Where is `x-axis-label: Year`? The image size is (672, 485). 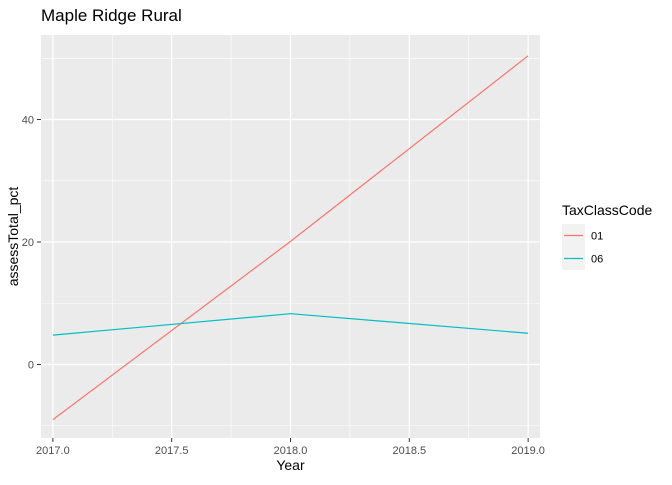
x-axis-label: Year is located at coordinates (290, 465).